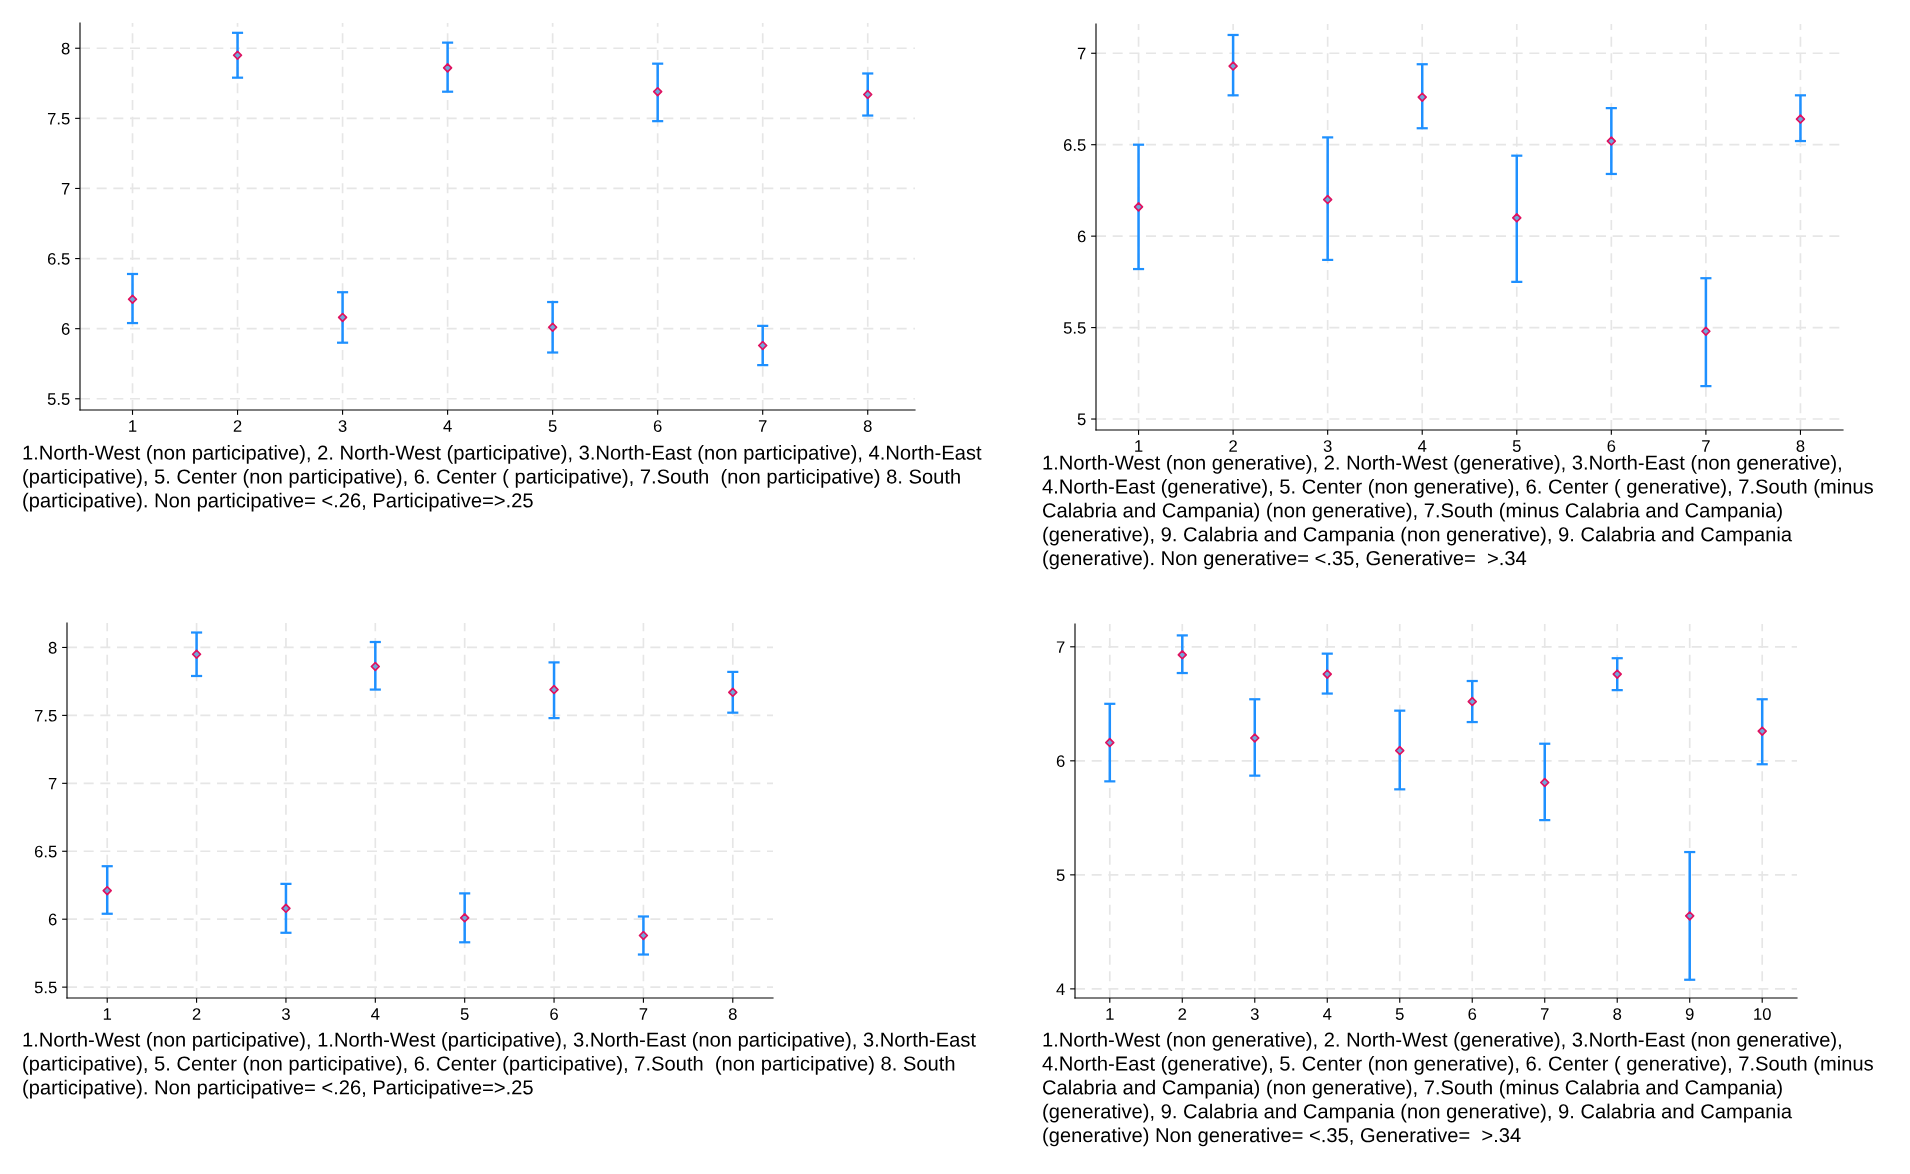 The height and width of the screenshot is (1174, 1910). What do you see at coordinates (502, 478) in the screenshot?
I see `text: 1.North-West (non participative), 2. North-West (participative), 3.North-East (non participative), 4.North-East (participative), 5. Center (non participative), 6. Center ( participative), 7.South (non participative) 8. South (participative). Non participative= <.26, Participative=>.25` at bounding box center [502, 478].